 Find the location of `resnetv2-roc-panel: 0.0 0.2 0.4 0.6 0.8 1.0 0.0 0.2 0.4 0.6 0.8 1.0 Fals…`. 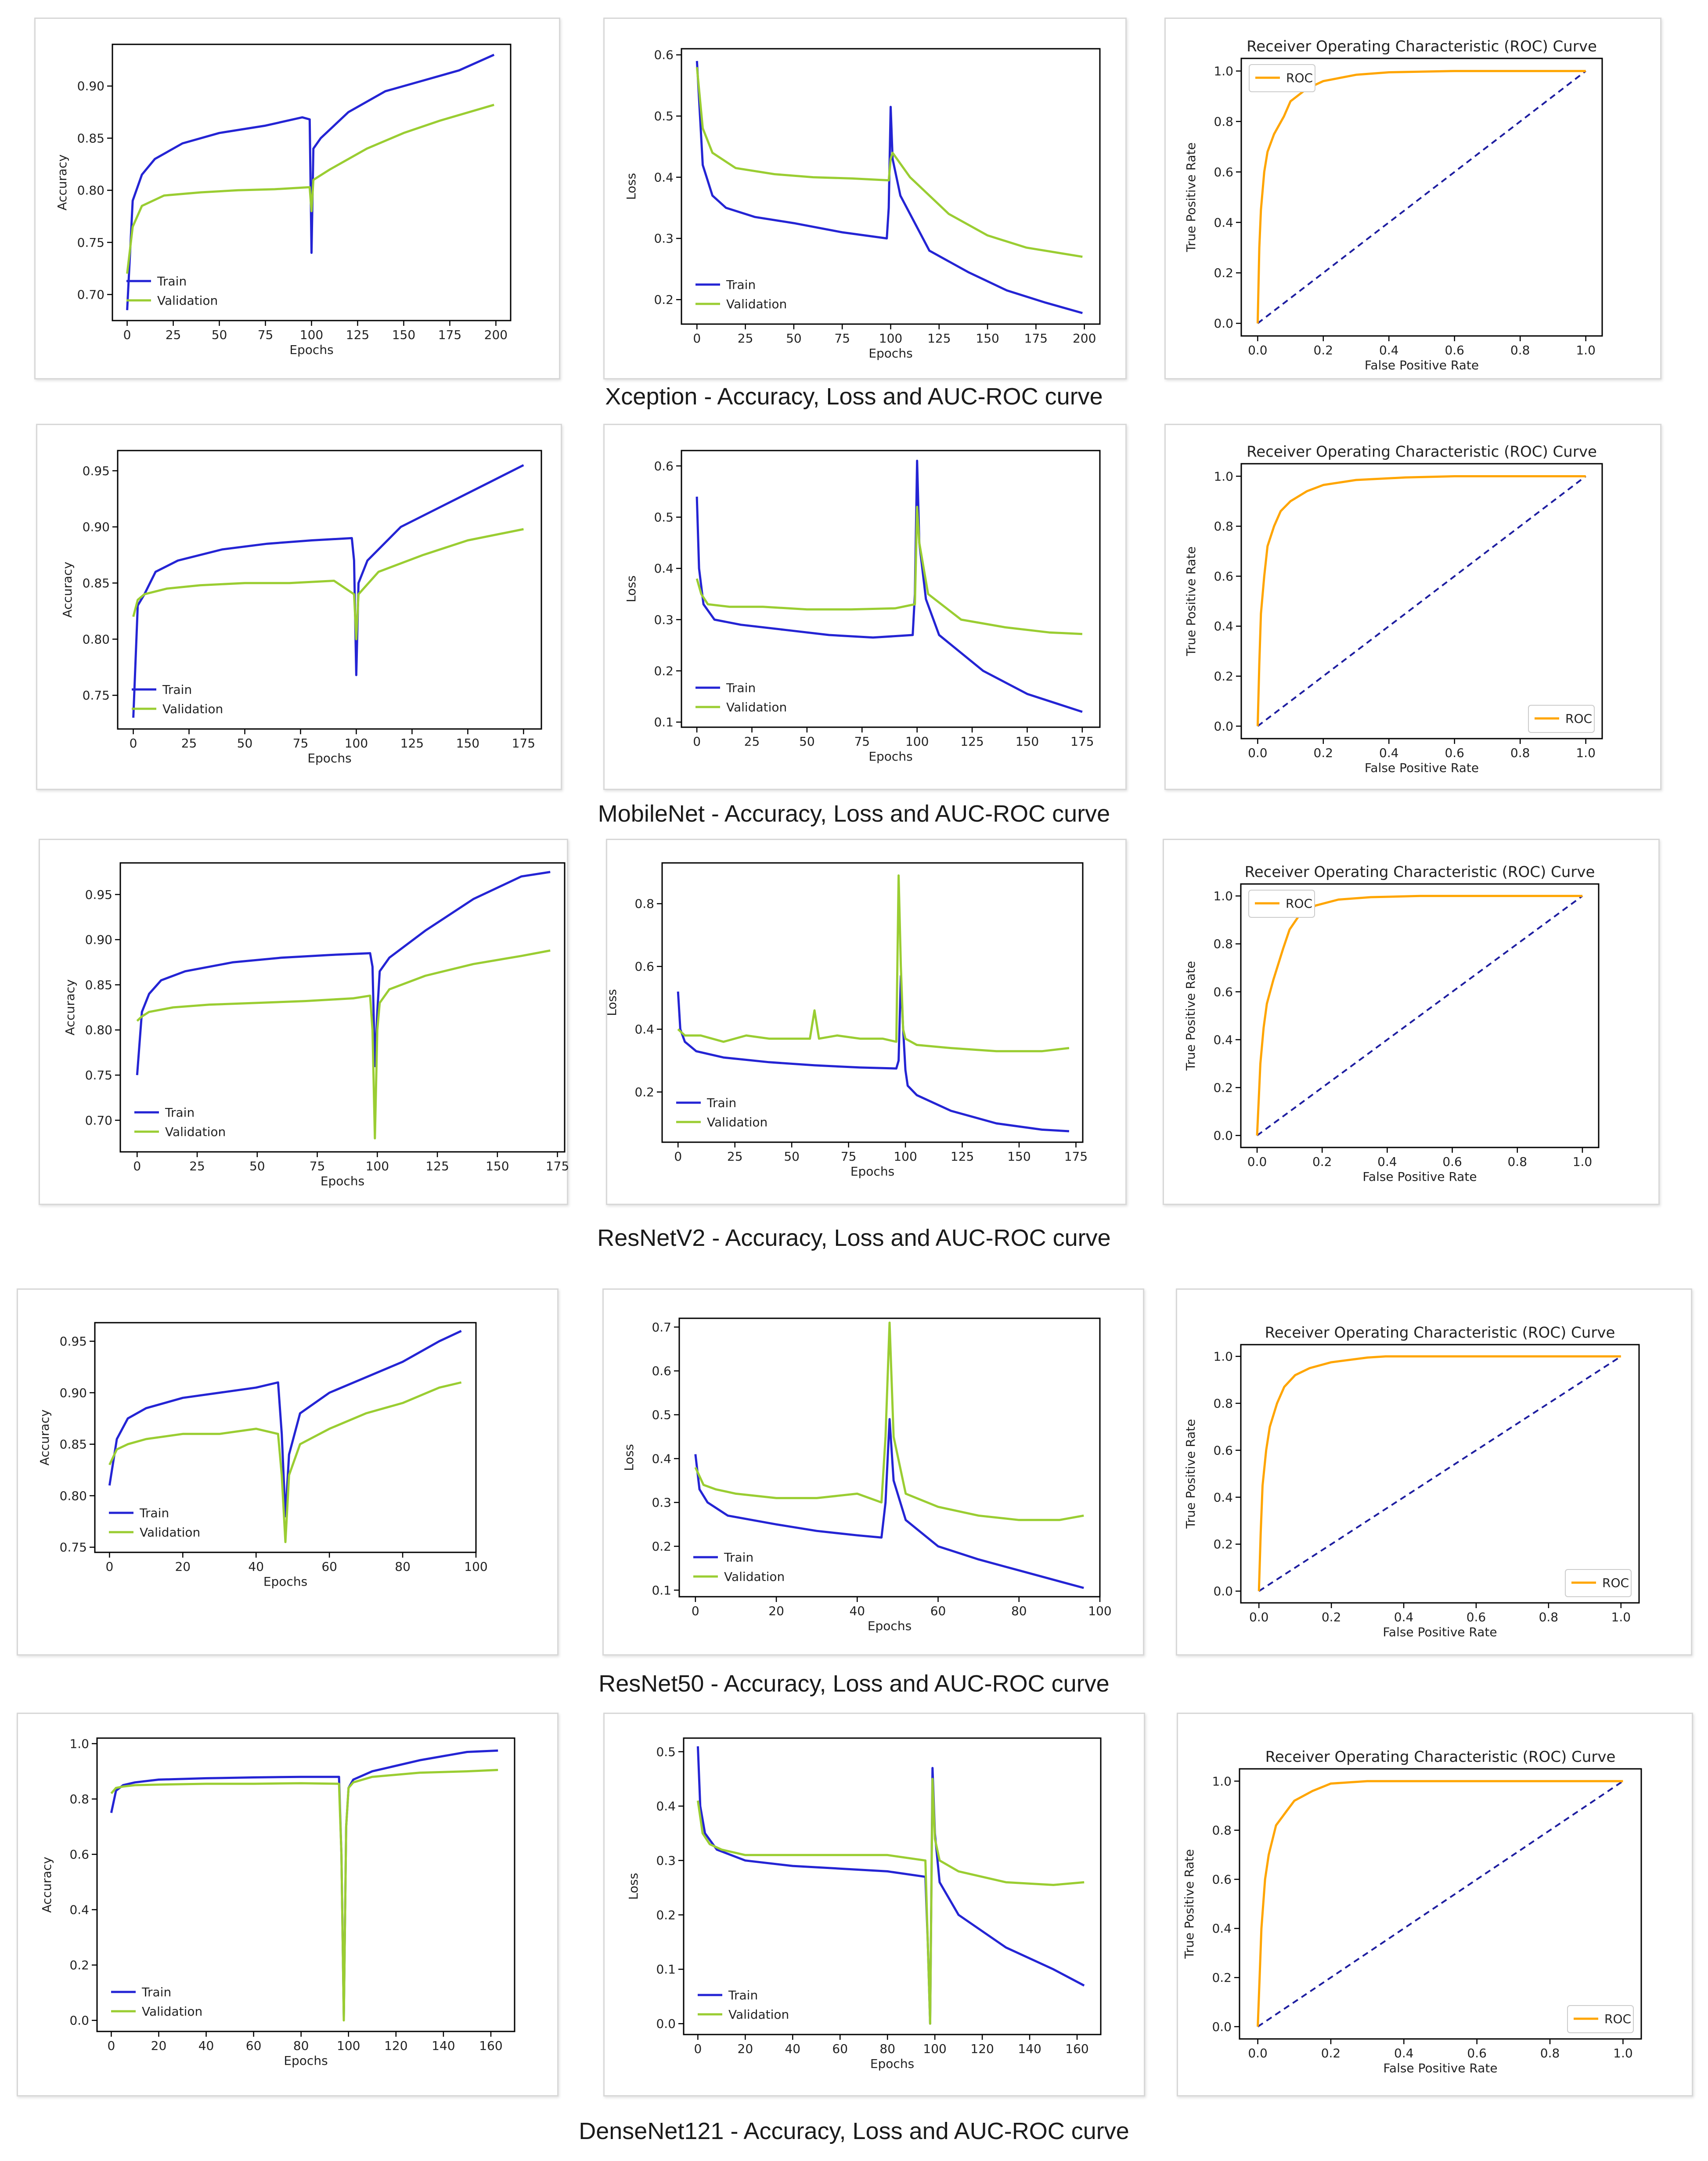

resnetv2-roc-panel: 0.0 0.2 0.4 0.6 0.8 1.0 0.0 0.2 0.4 0.6 0.8 1.0 Fals… is located at coordinates (1411, 1022).